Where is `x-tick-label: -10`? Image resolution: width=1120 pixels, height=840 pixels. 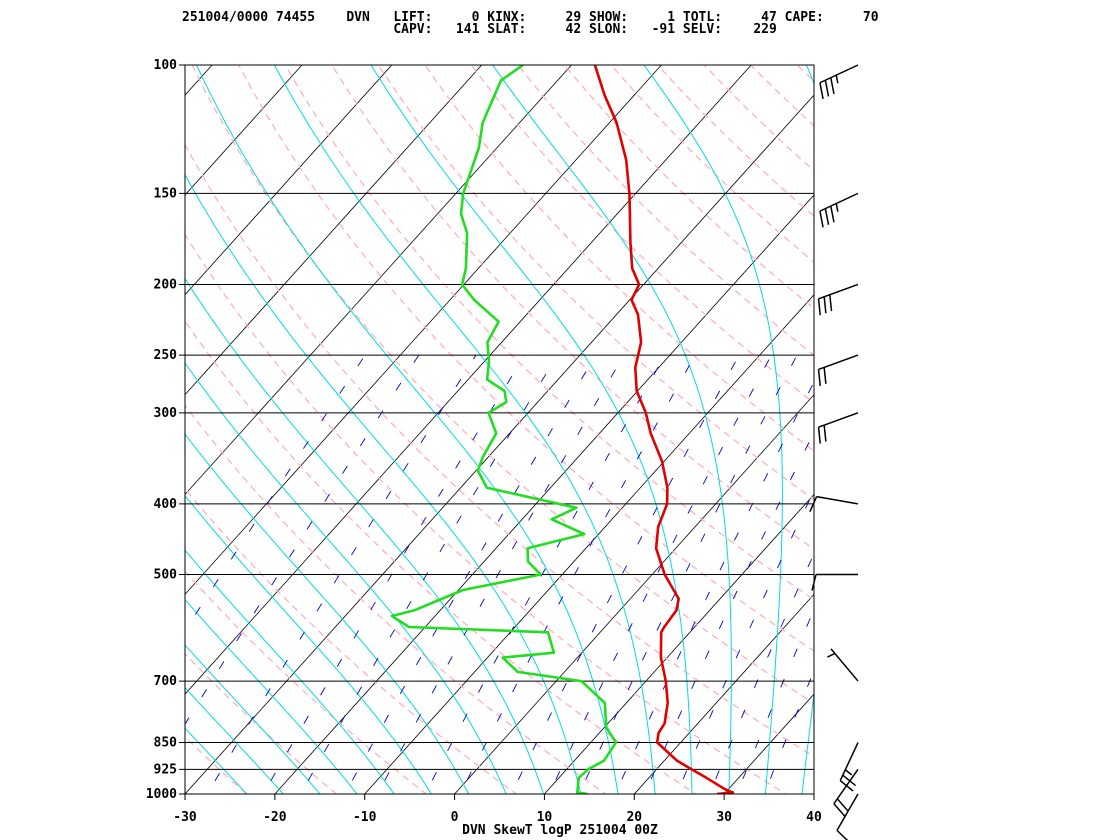 x-tick-label: -10 is located at coordinates (365, 817).